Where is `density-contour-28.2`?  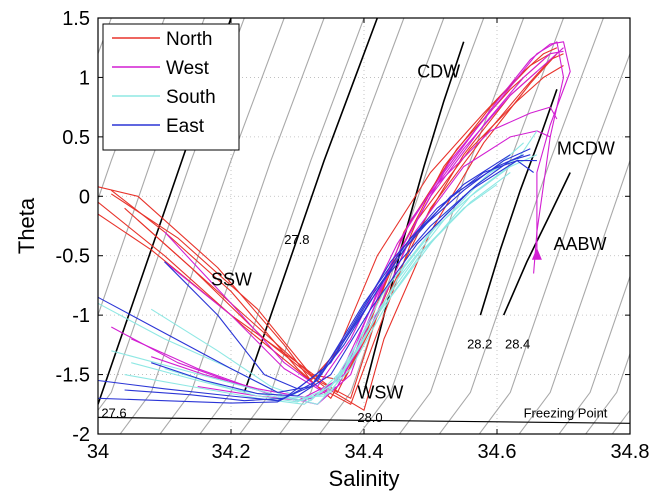
density-contour-28.2 is located at coordinates (518, 202).